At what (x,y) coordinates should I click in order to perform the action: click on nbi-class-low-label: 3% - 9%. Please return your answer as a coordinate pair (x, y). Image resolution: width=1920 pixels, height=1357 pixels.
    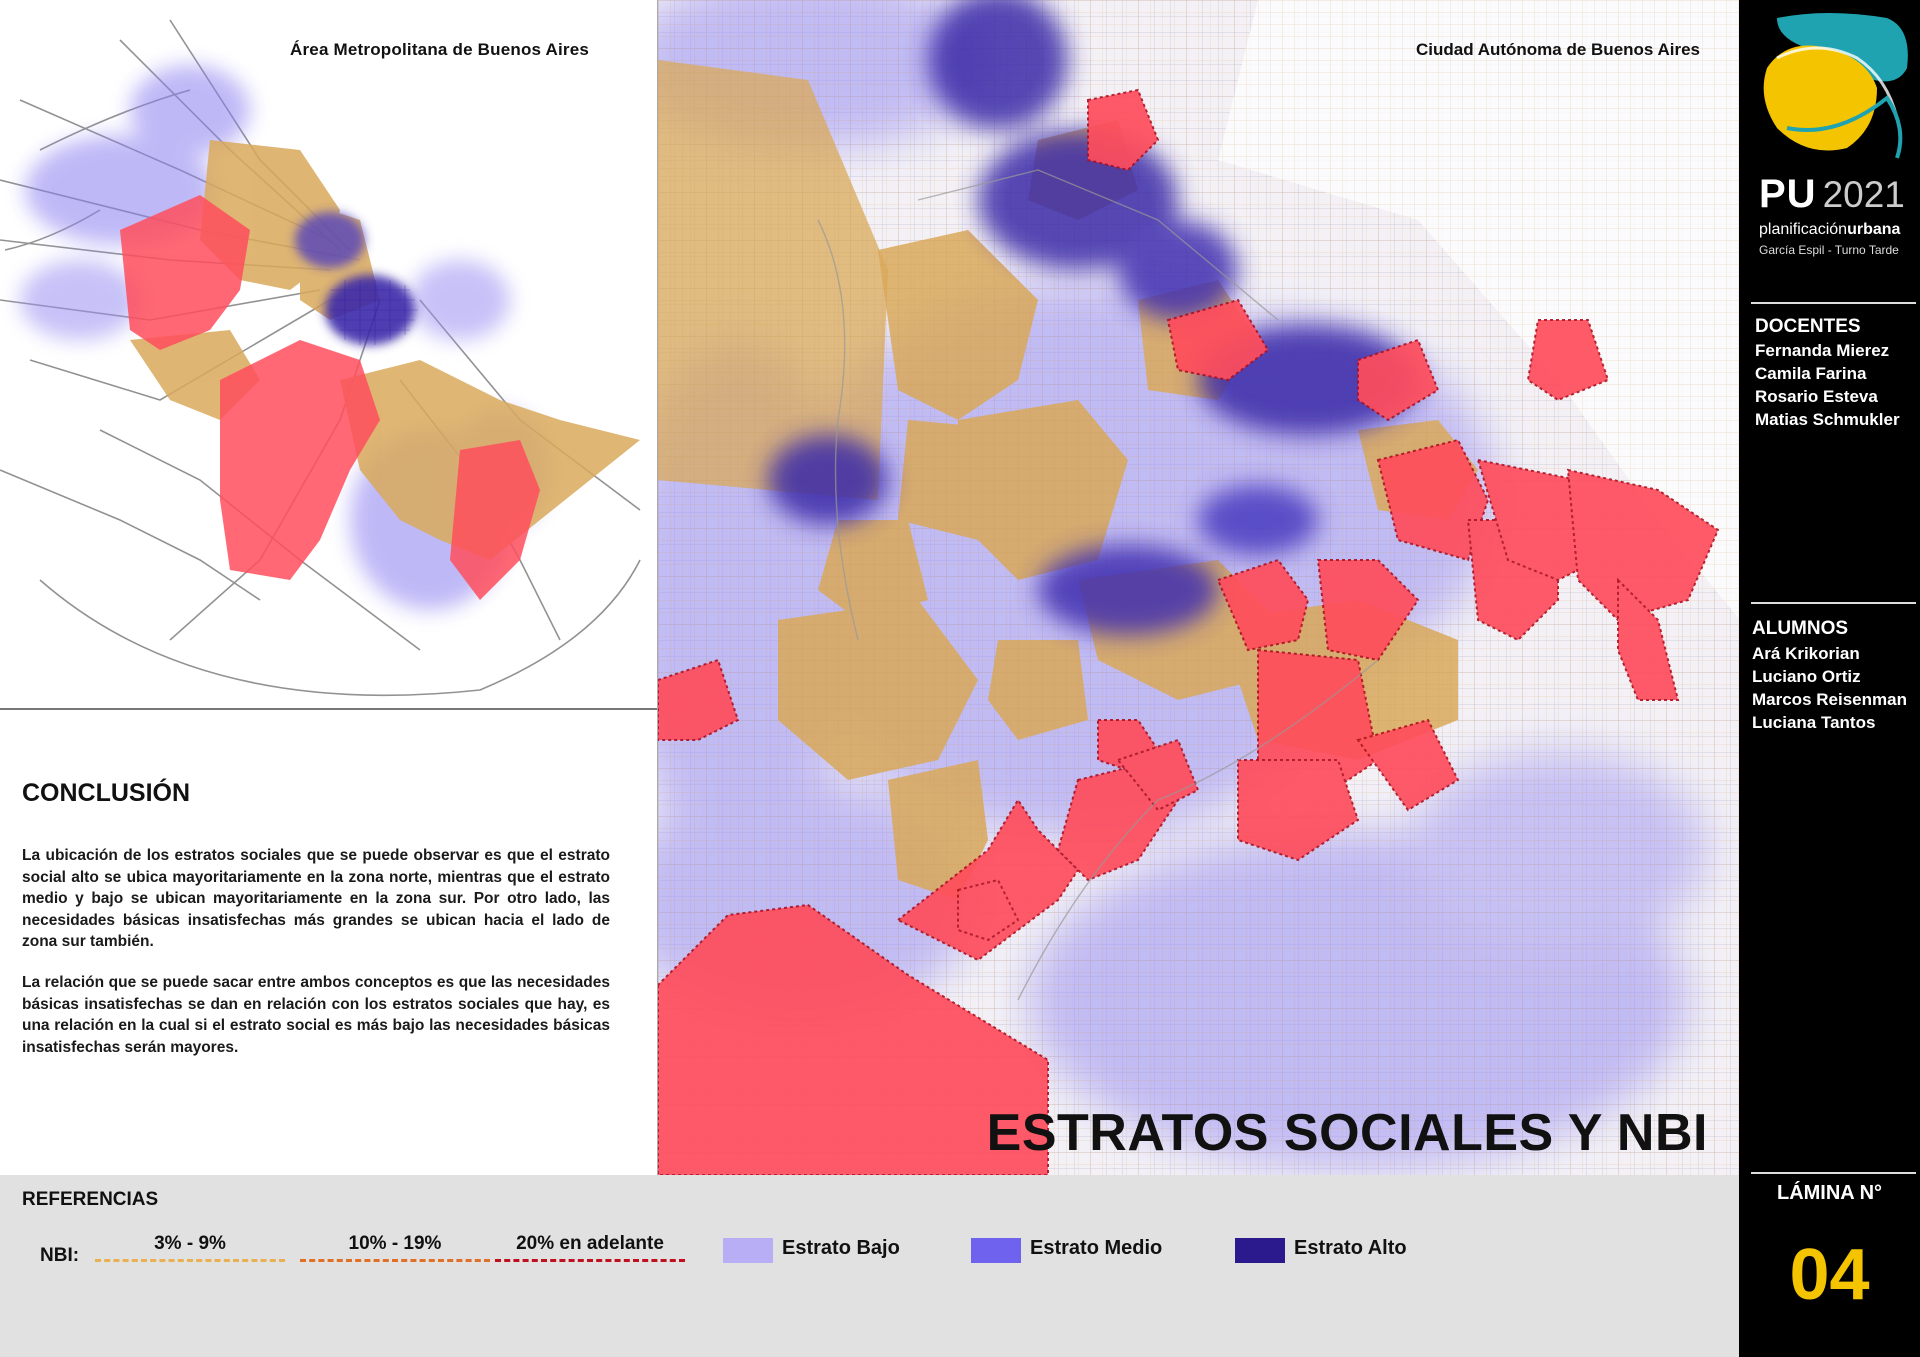
    Looking at the image, I should click on (190, 1243).